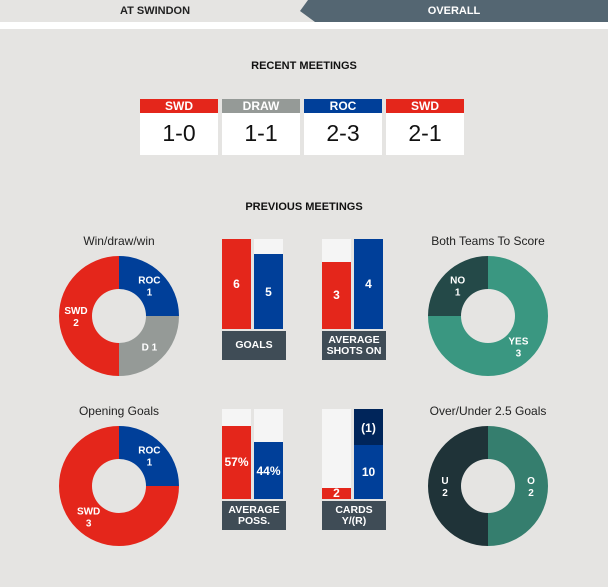  I want to click on bar-value: 44%, so click(268, 470).